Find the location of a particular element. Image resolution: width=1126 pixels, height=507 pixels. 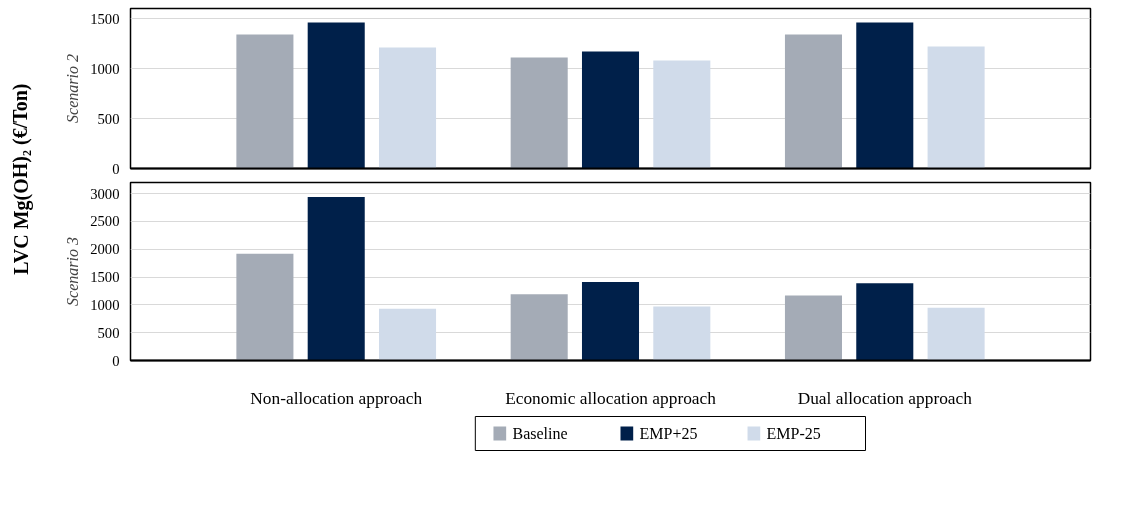

y-axis-title: Scenario 3 is located at coordinates (73, 271).